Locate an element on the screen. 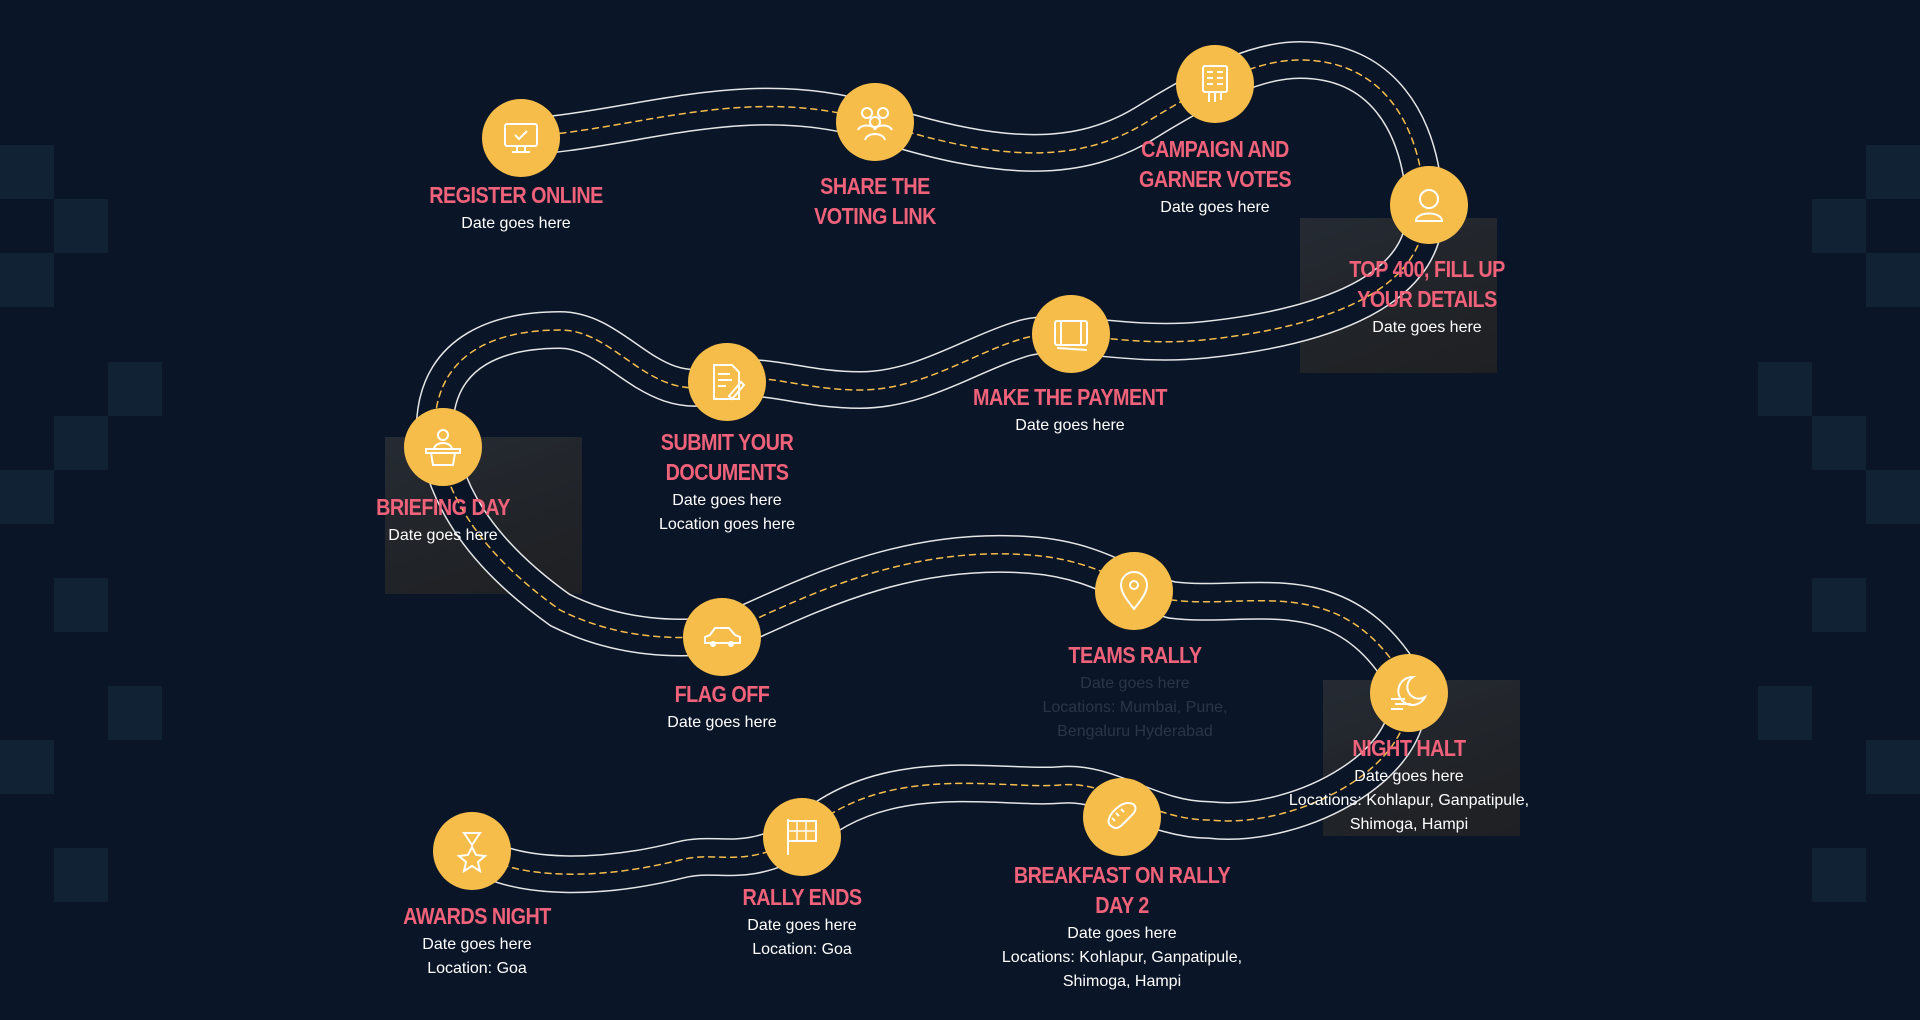  monitor-check-icon is located at coordinates (521, 138).